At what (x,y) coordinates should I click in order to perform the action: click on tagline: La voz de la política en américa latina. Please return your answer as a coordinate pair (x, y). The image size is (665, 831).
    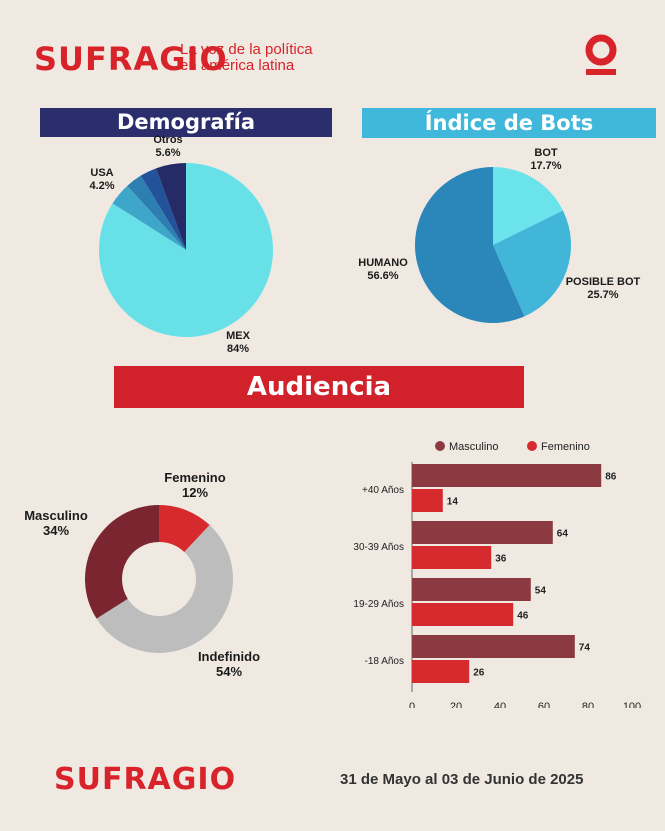
    Looking at the image, I should click on (246, 58).